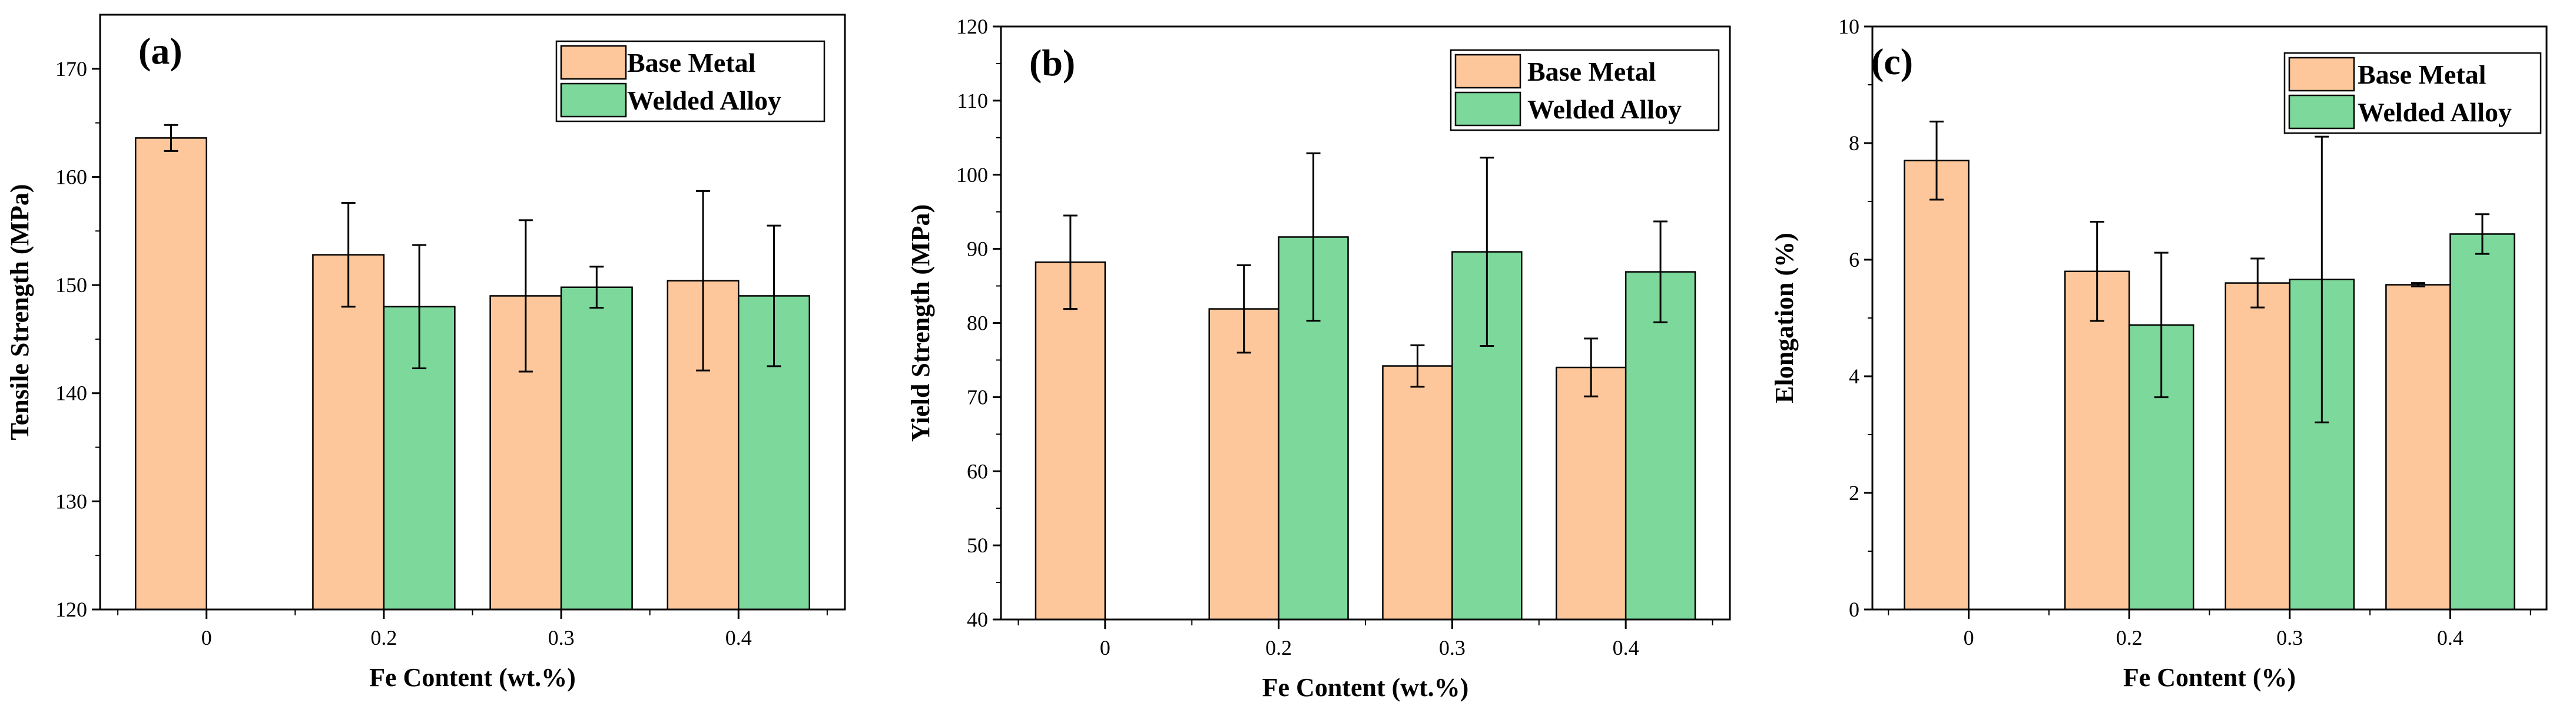 This screenshot has width=2576, height=709. I want to click on y-tick-label: 130, so click(71, 501).